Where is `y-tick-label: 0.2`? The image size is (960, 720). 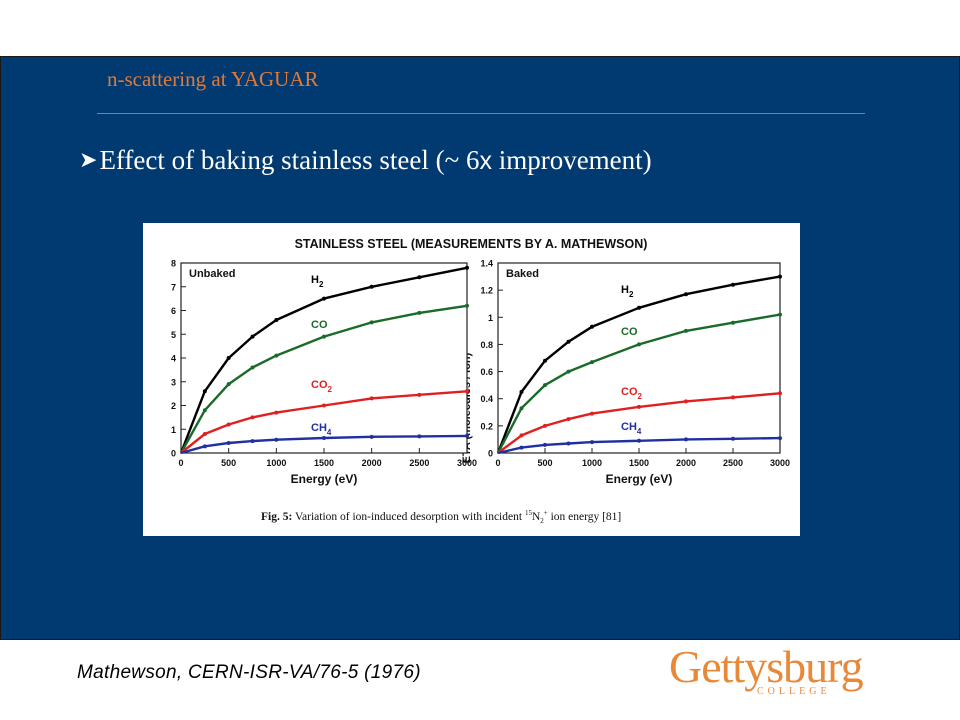
y-tick-label: 0.2 is located at coordinates (486, 426).